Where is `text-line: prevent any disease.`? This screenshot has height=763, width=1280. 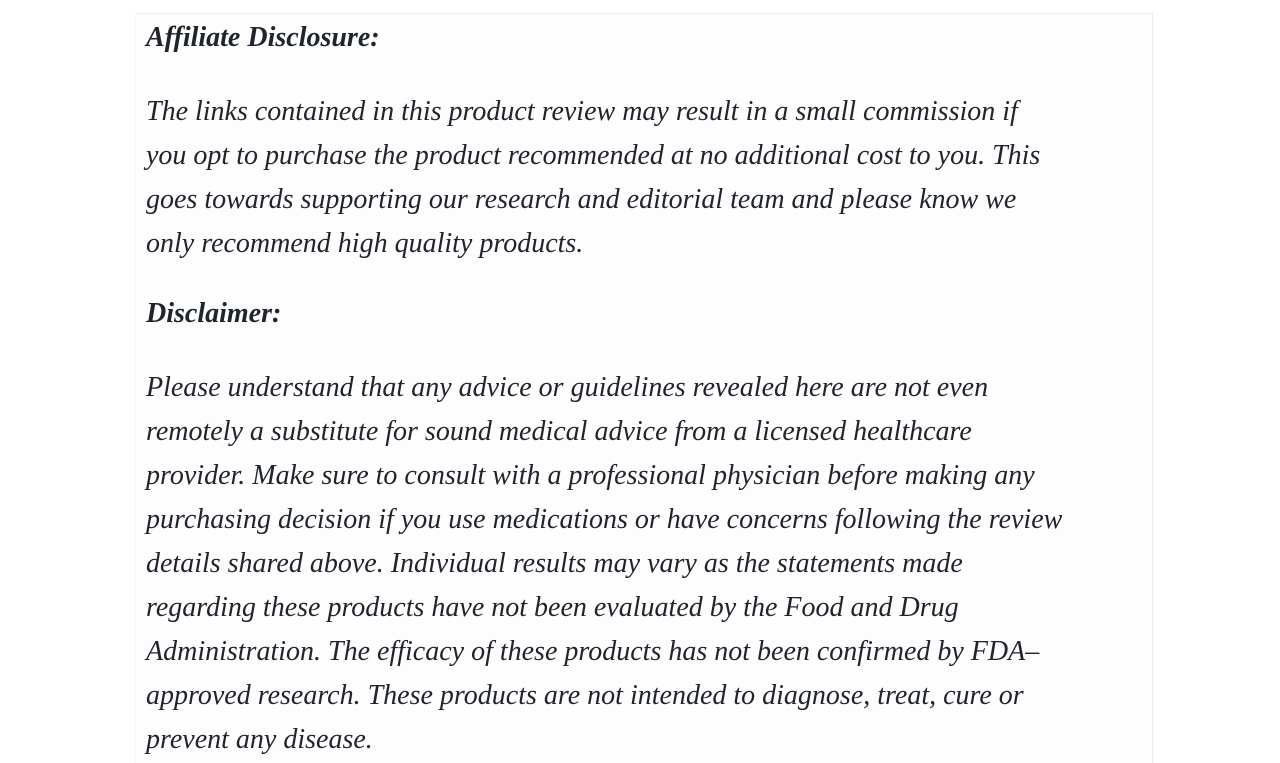
text-line: prevent any disease. is located at coordinates (259, 739).